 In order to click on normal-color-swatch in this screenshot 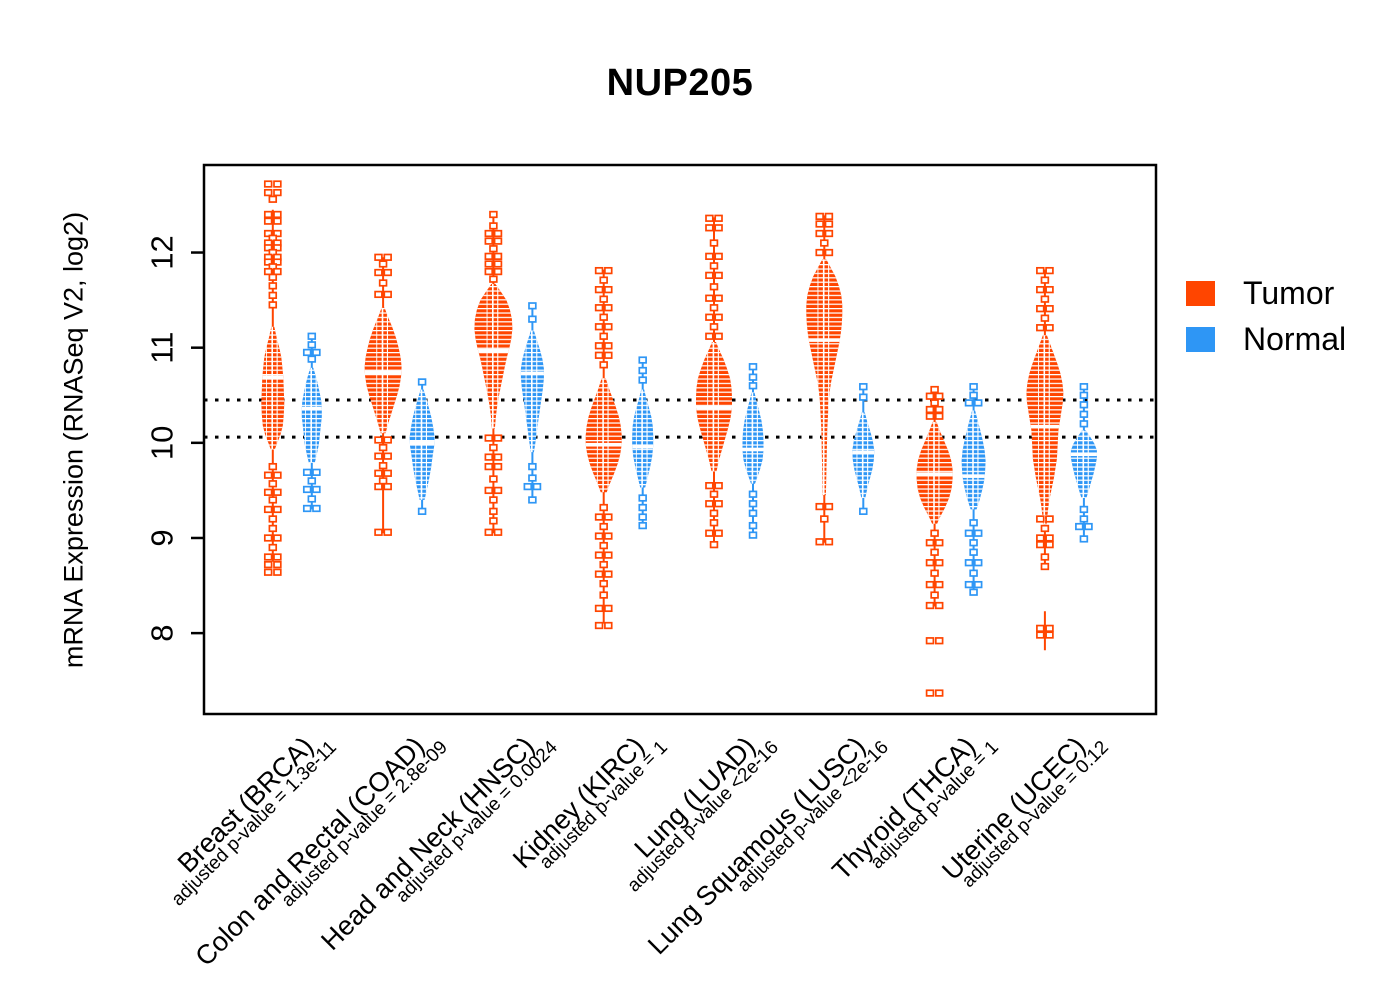, I will do `click(1200, 339)`.